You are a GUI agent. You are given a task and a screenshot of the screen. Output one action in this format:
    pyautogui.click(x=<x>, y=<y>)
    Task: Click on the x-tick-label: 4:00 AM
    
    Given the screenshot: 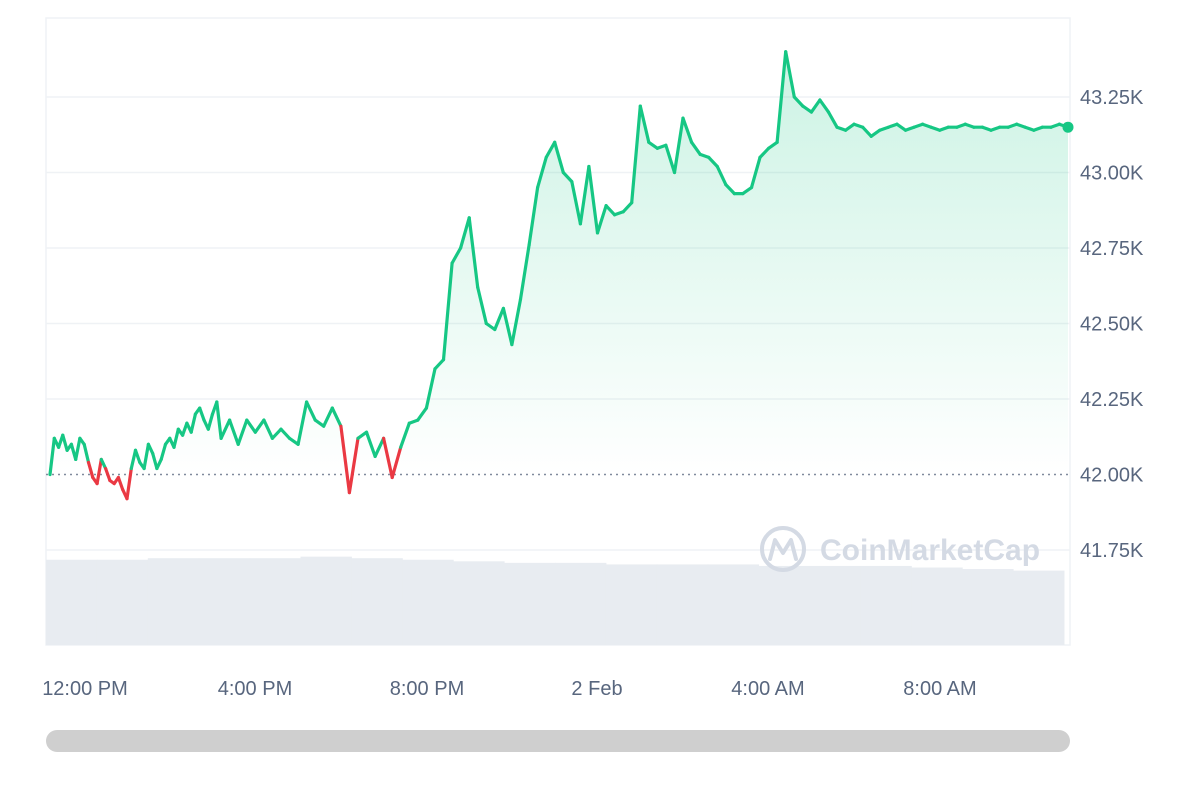 What is the action you would take?
    pyautogui.click(x=767, y=689)
    